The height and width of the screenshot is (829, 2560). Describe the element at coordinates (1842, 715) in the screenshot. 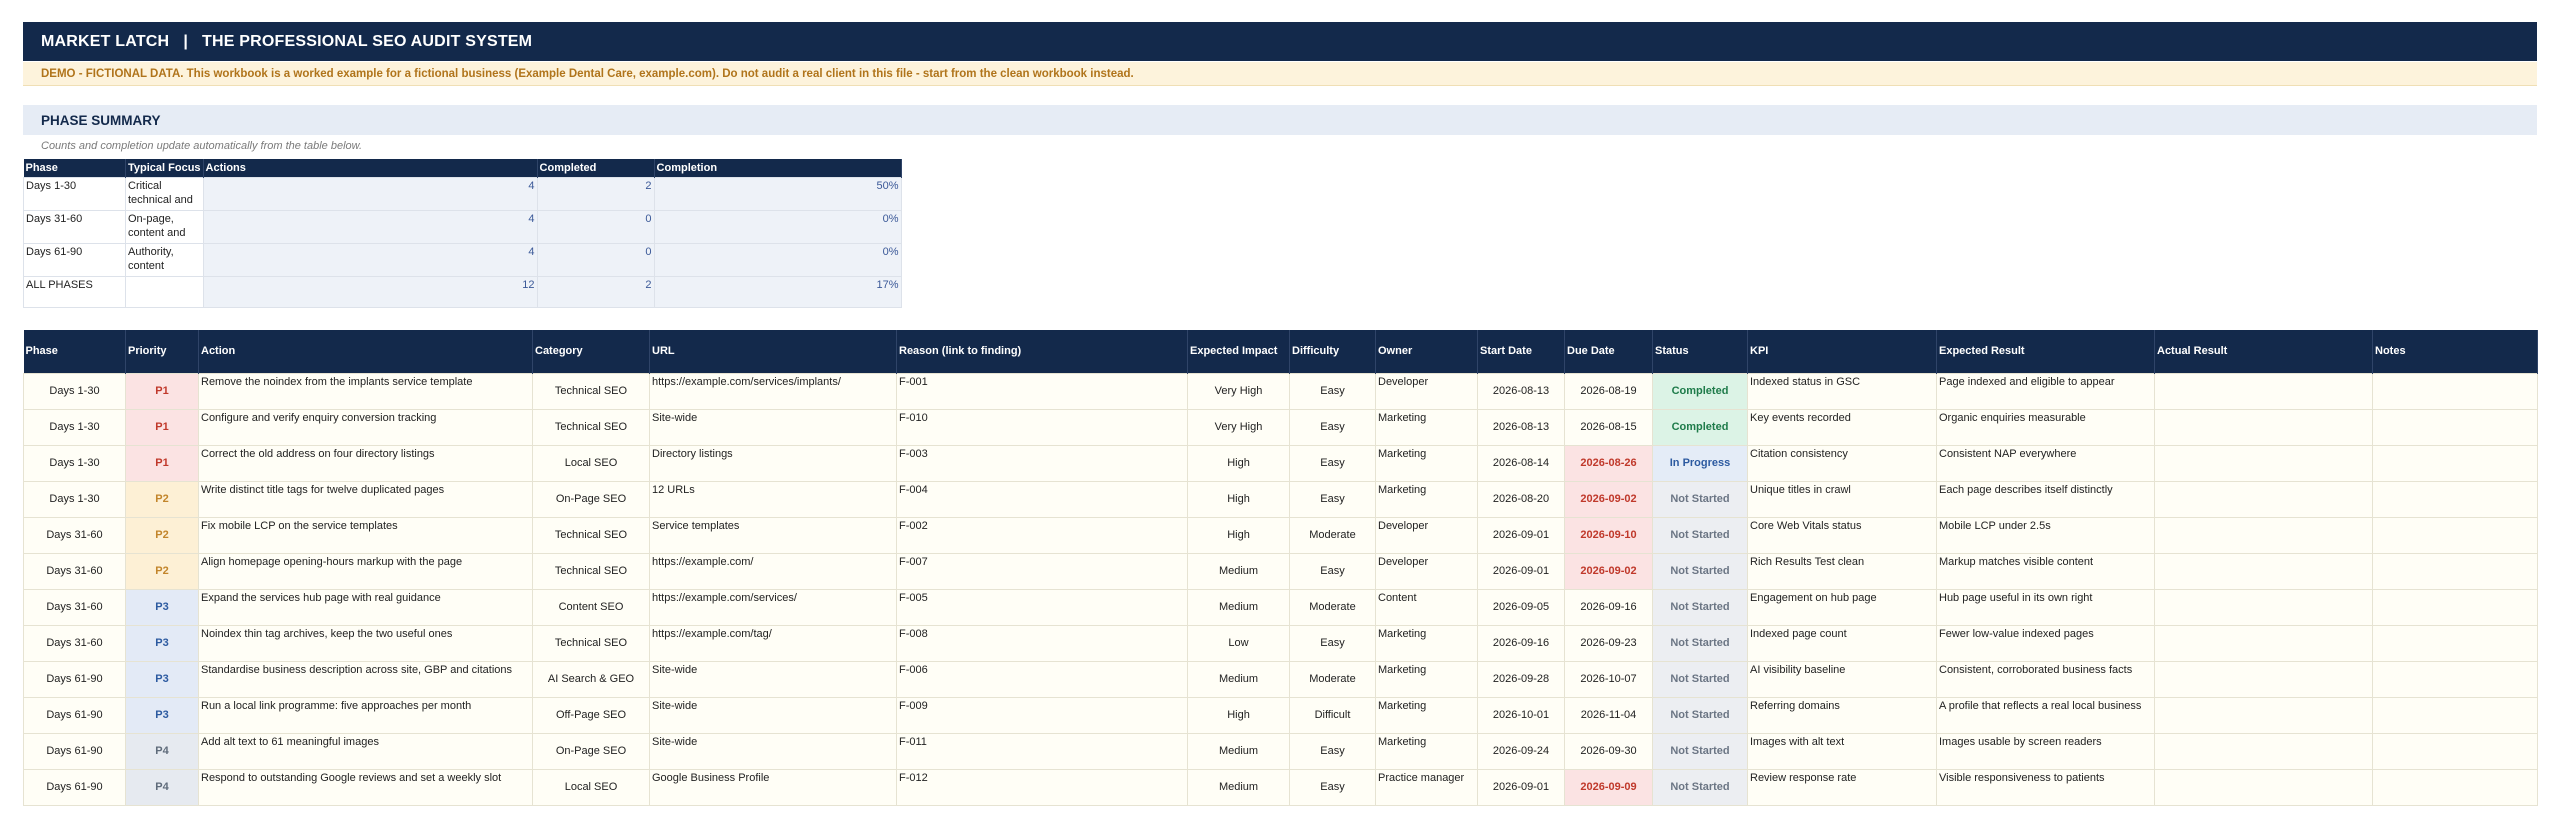

I see `cell-kpi: Referring domains` at that location.